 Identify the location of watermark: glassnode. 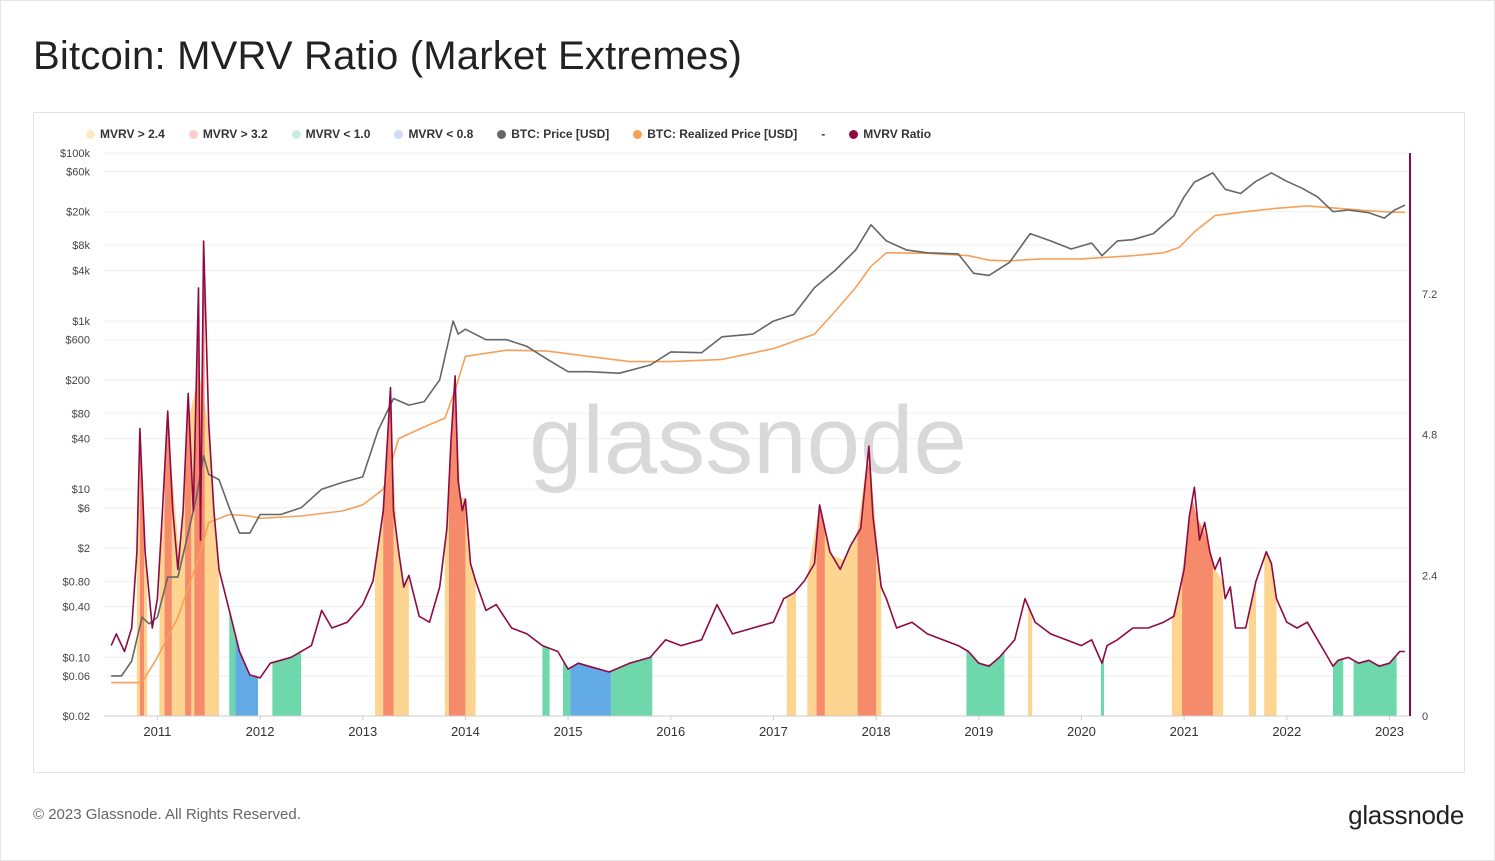
(748, 440).